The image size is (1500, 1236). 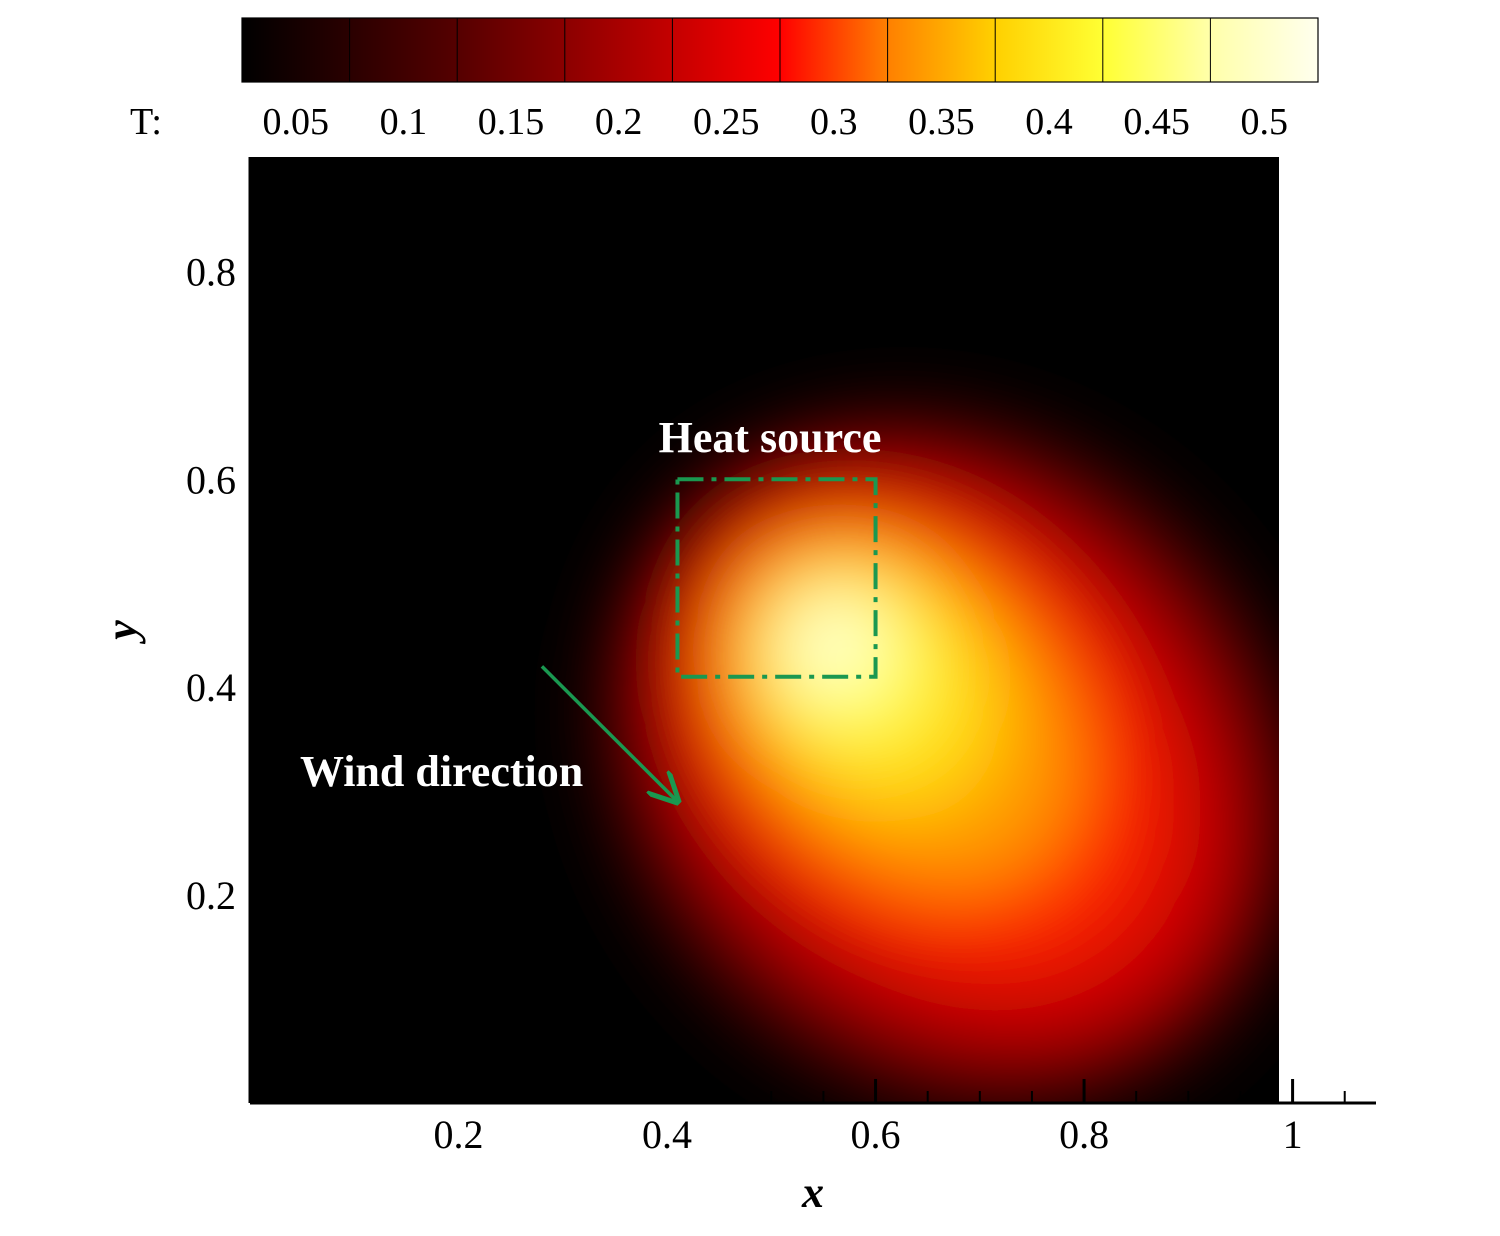 What do you see at coordinates (459, 1134) in the screenshot?
I see `x-tick-label: 0.2` at bounding box center [459, 1134].